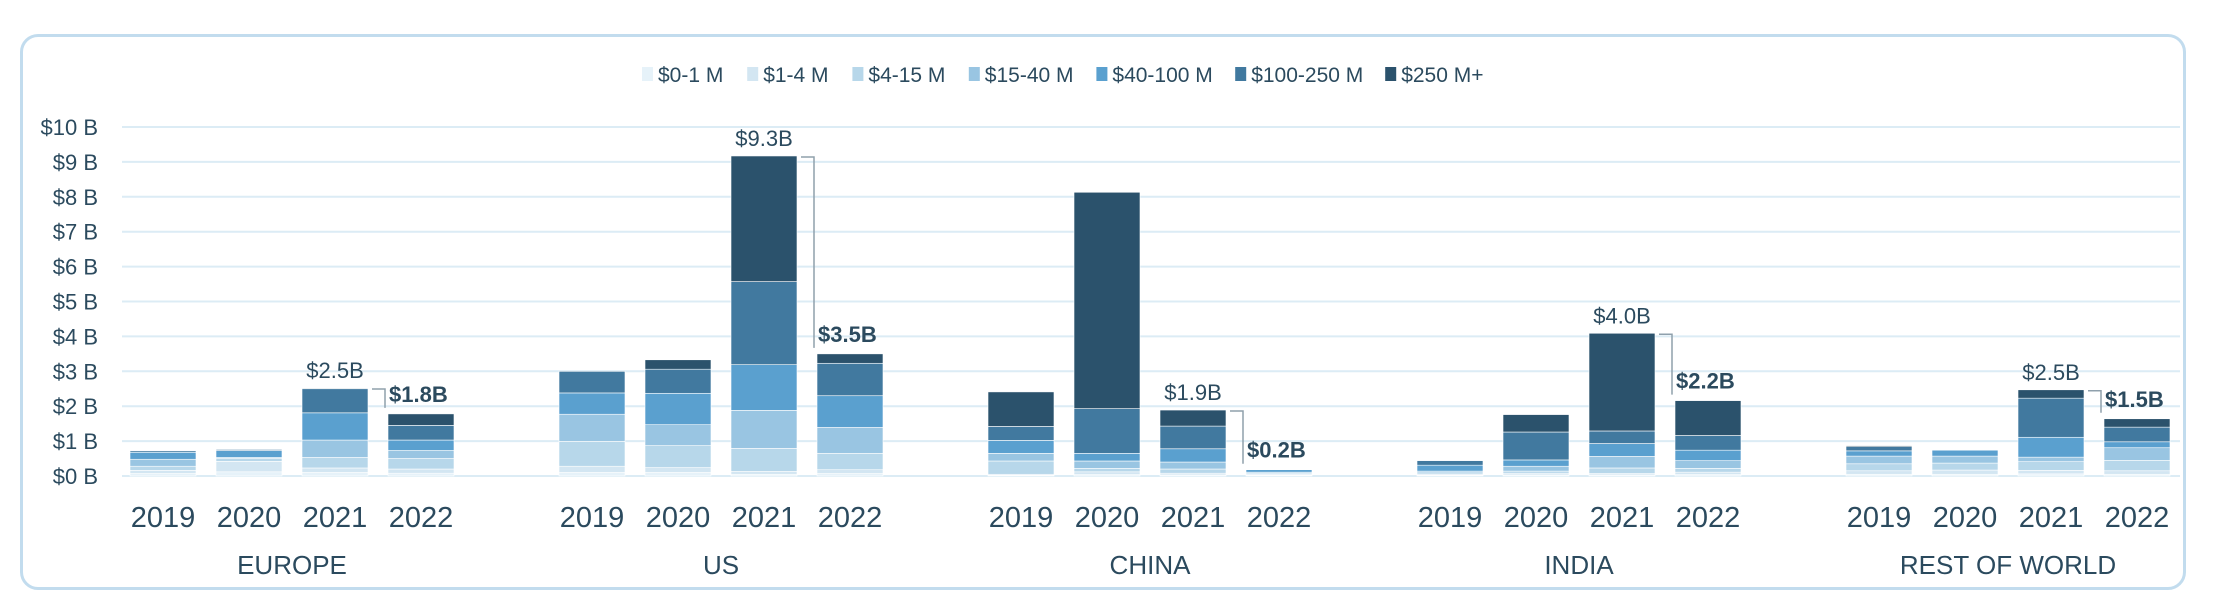 The width and height of the screenshot is (2220, 608). Describe the element at coordinates (690, 75) in the screenshot. I see `legend-label: $0-1 M` at that location.